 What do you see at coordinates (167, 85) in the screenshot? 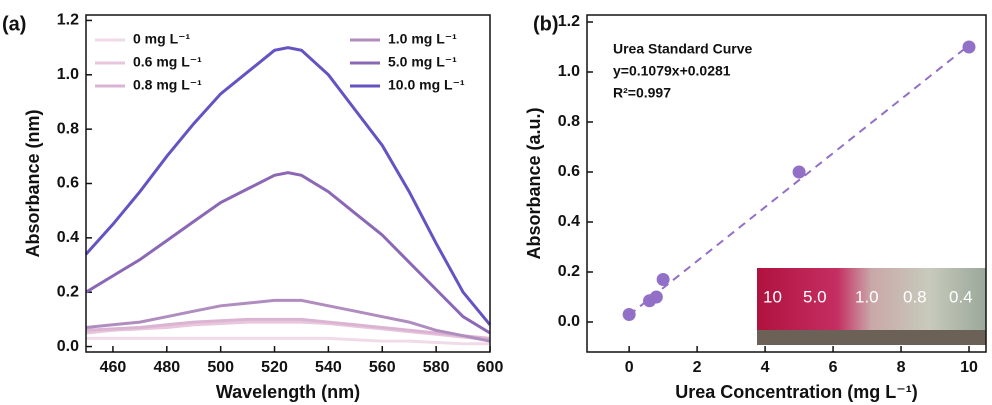
I see `legend-label: 0.8 mg L⁻¹` at bounding box center [167, 85].